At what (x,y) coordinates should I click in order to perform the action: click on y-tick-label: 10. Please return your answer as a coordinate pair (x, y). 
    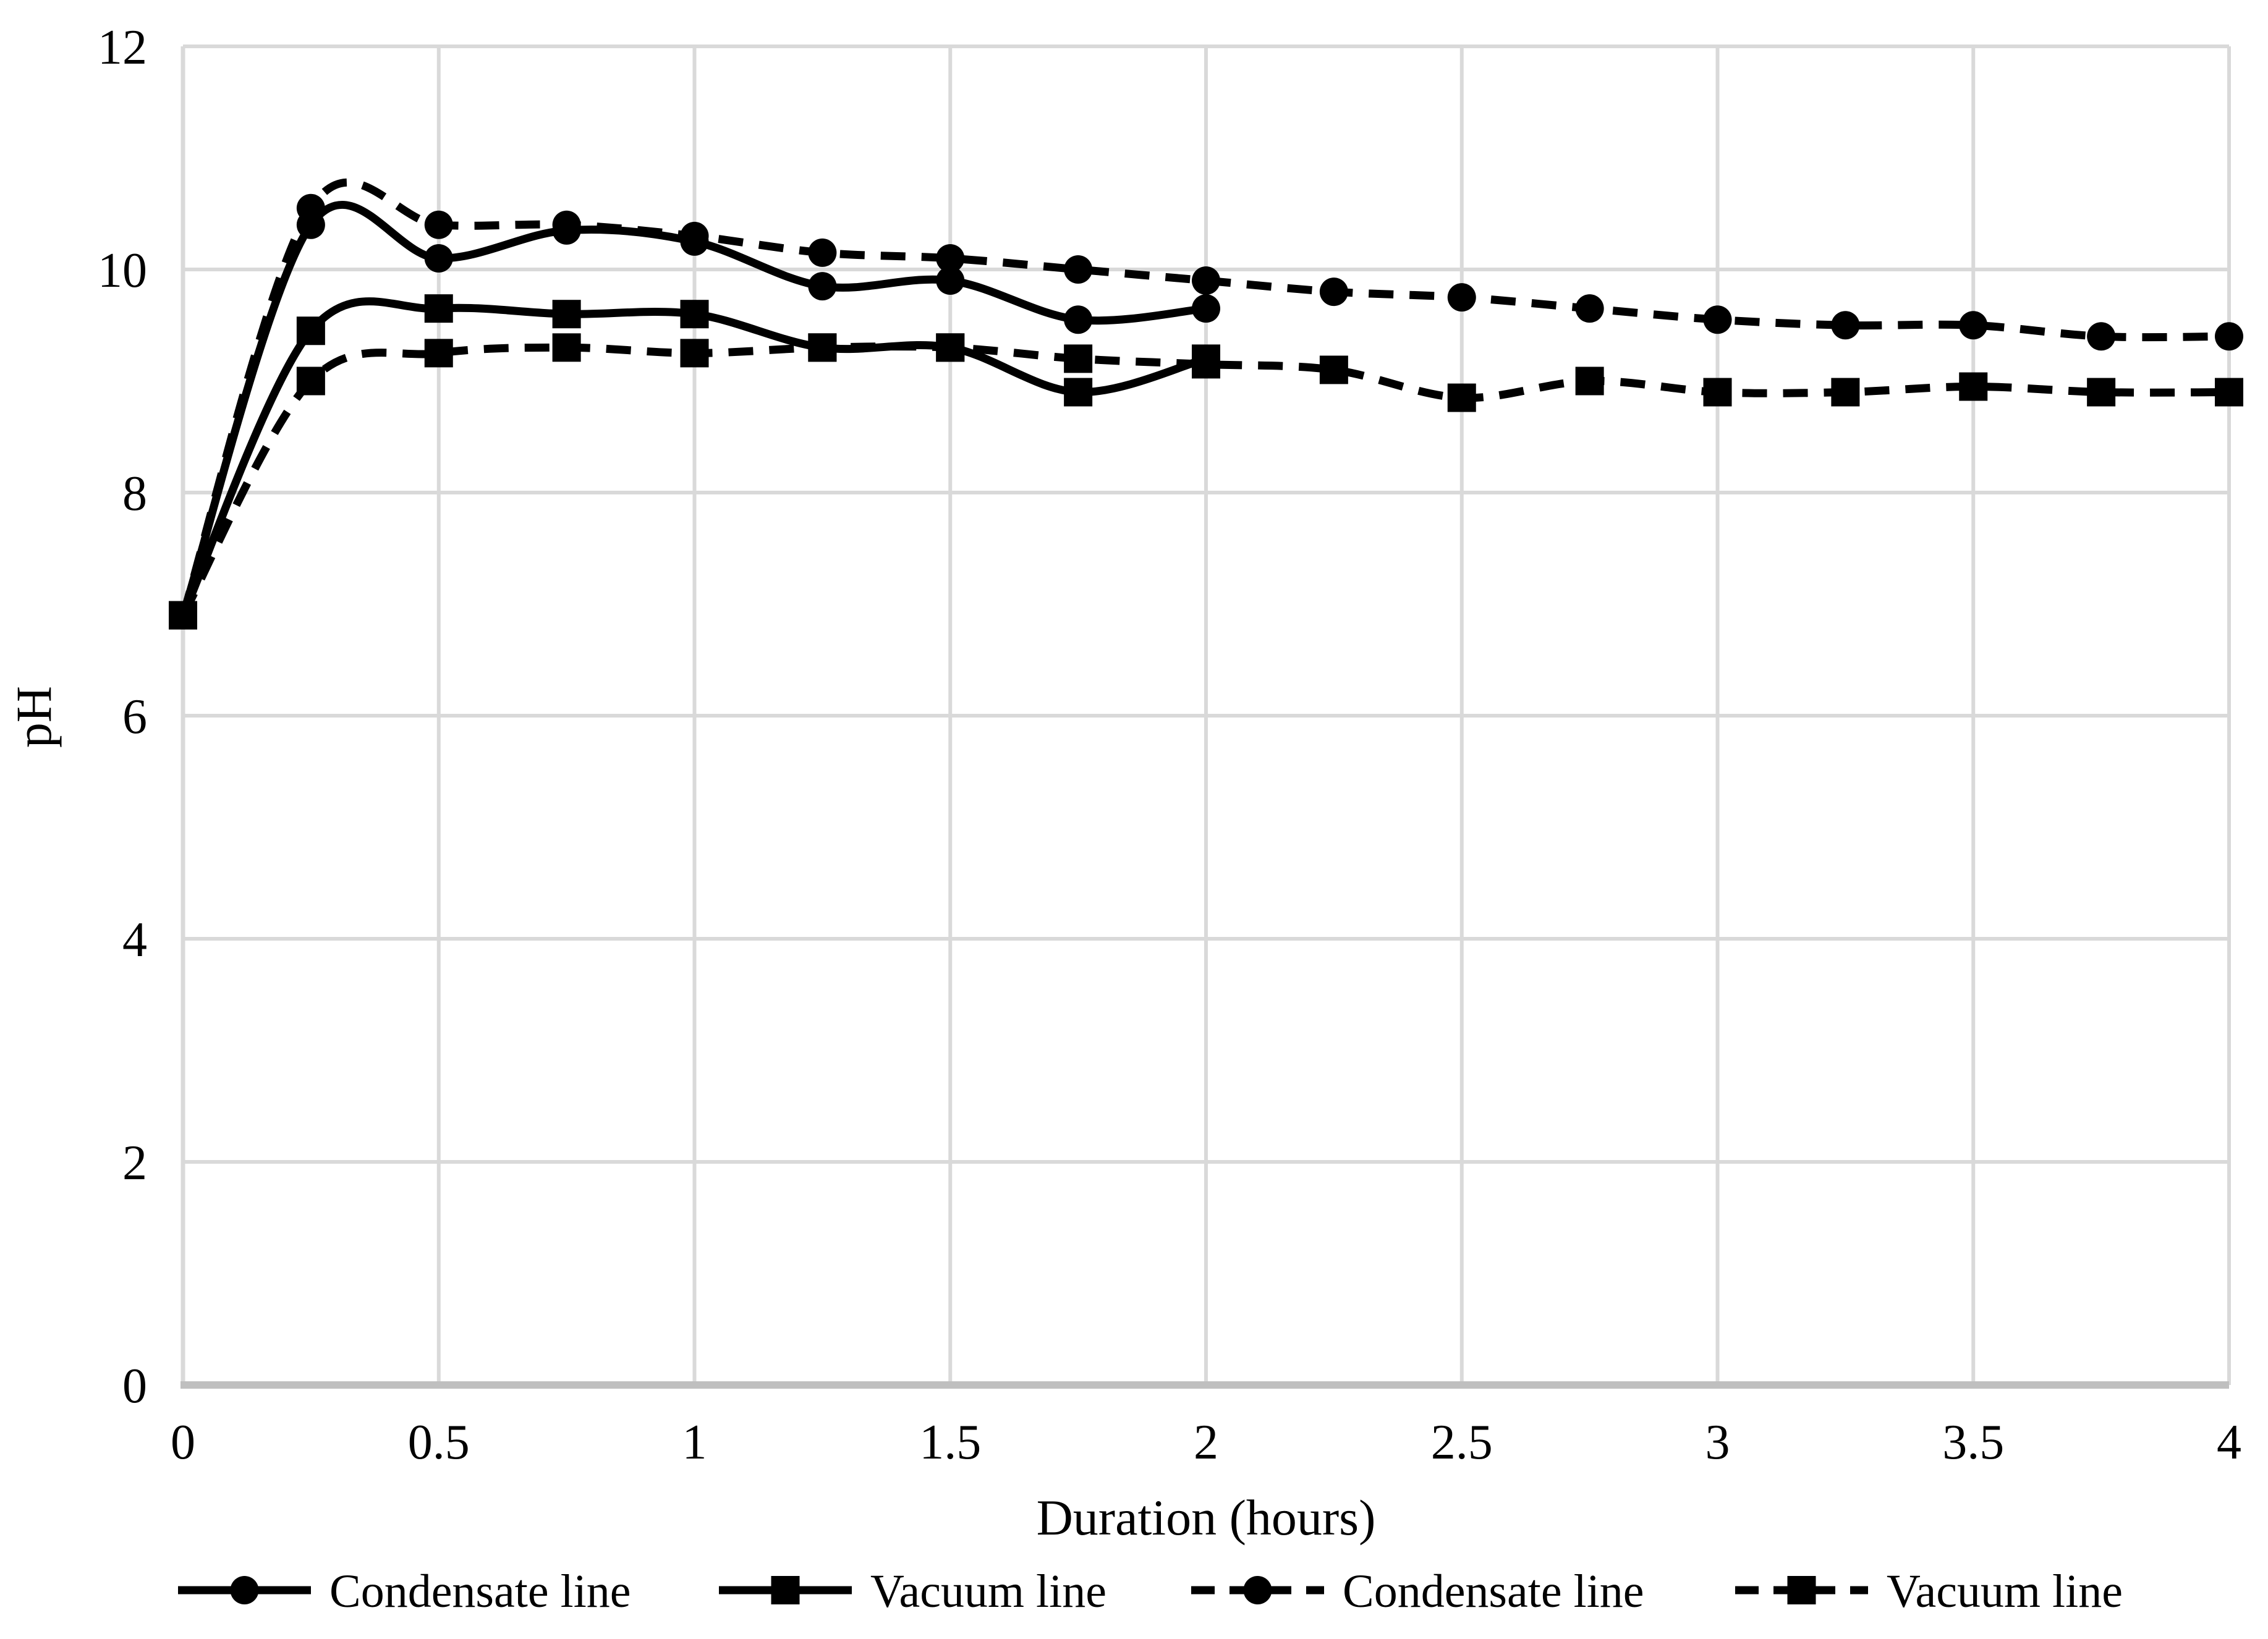
    Looking at the image, I should click on (122, 271).